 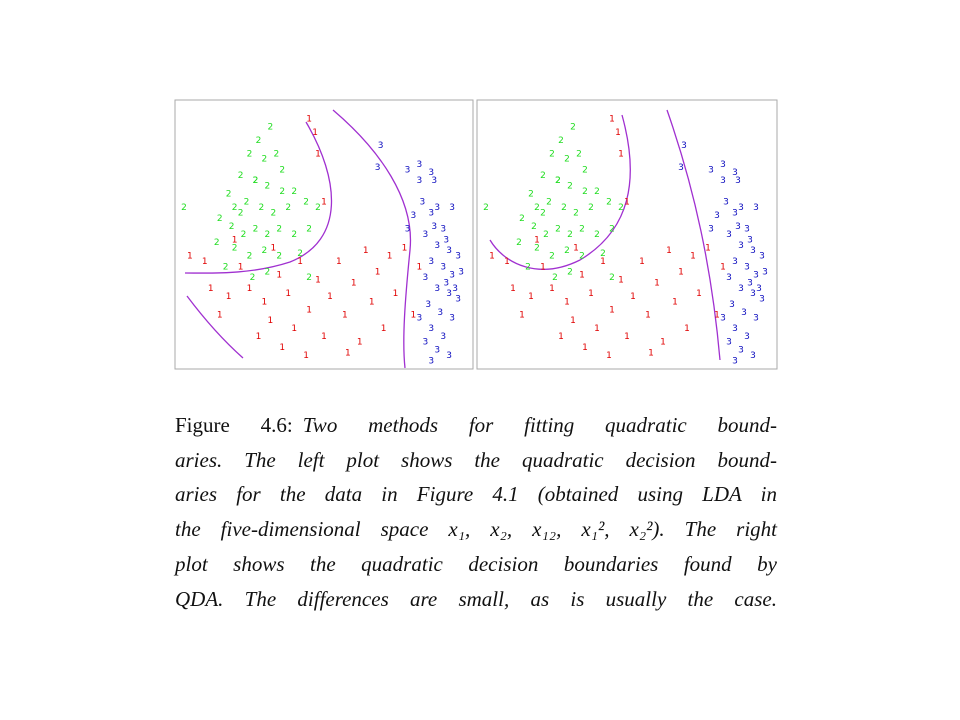 I want to click on caption-text: Two methods for fitting quadratic bound-, so click(x=539, y=425).